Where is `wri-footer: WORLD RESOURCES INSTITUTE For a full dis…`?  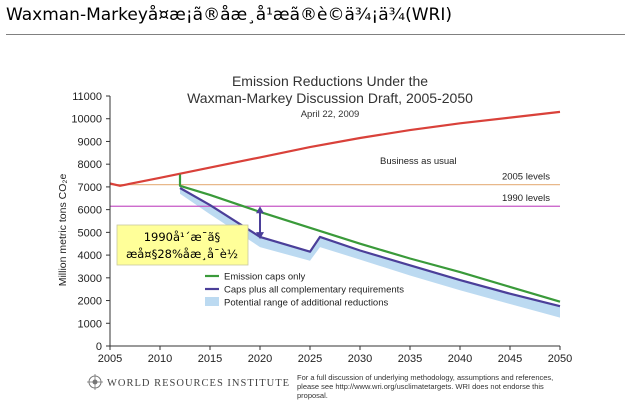 wri-footer: WORLD RESOURCES INSTITUTE For a full dis… is located at coordinates (320, 386).